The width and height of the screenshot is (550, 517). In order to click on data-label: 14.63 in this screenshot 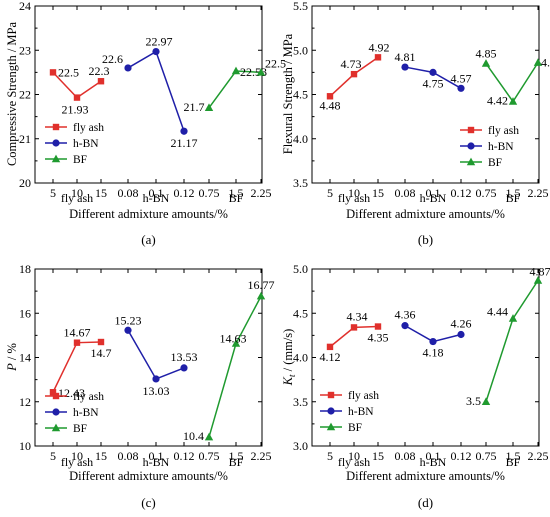, I will do `click(233, 339)`.